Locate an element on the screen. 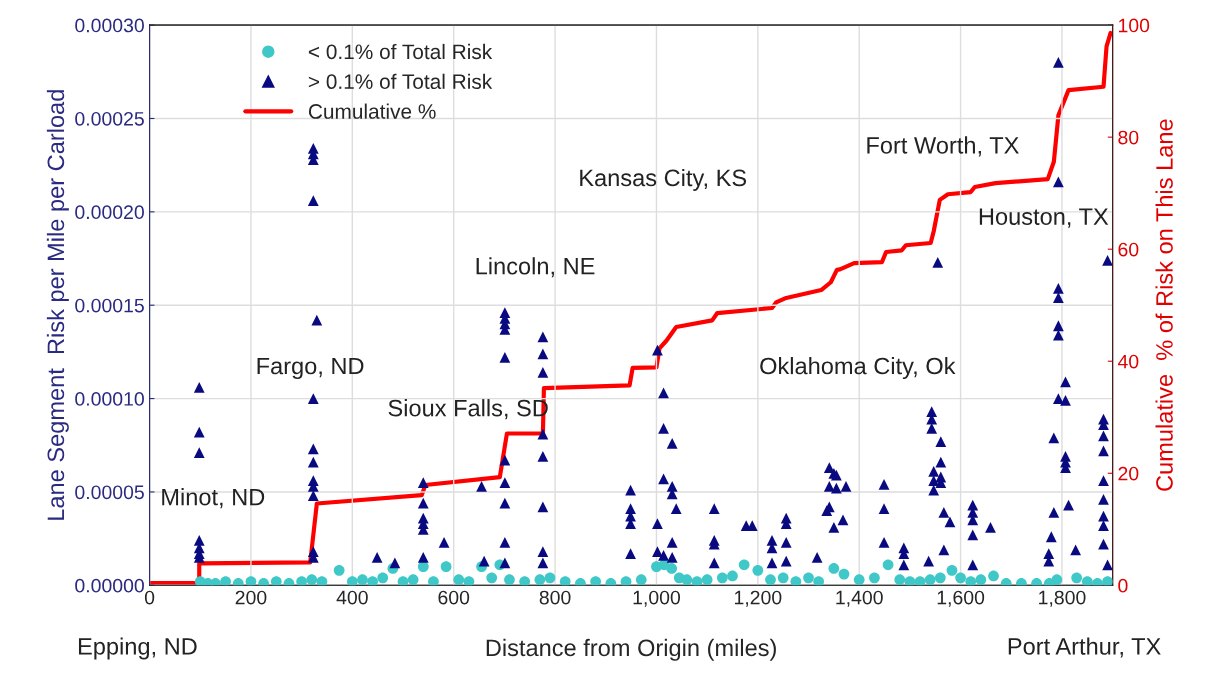 This screenshot has height=679, width=1216. x-tick-label: 600 is located at coordinates (454, 597).